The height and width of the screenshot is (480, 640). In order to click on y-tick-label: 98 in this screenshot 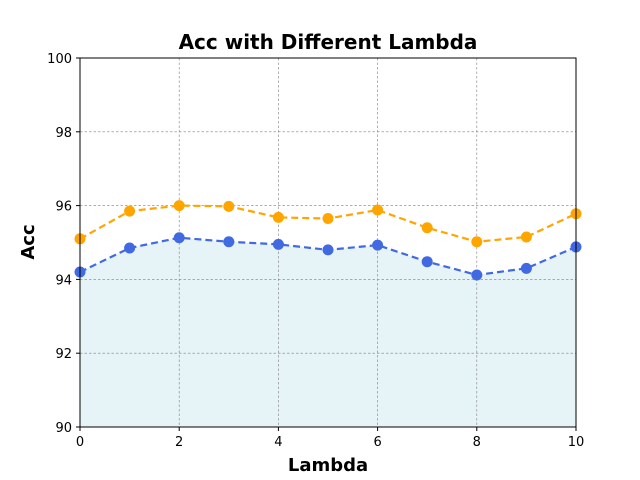, I will do `click(63, 133)`.